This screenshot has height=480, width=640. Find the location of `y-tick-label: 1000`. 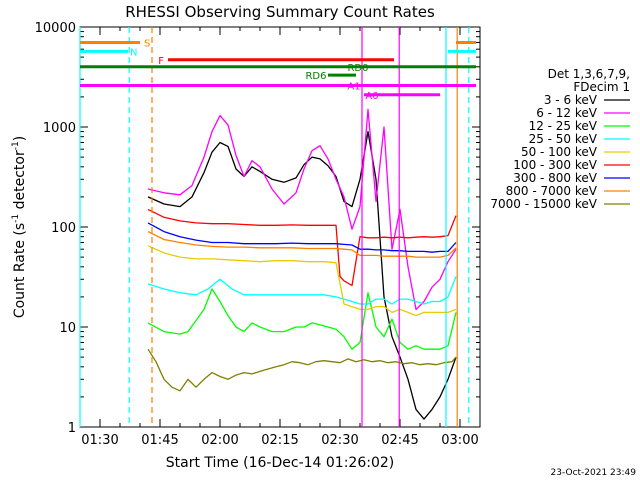

y-tick-label: 1000 is located at coordinates (59, 128).